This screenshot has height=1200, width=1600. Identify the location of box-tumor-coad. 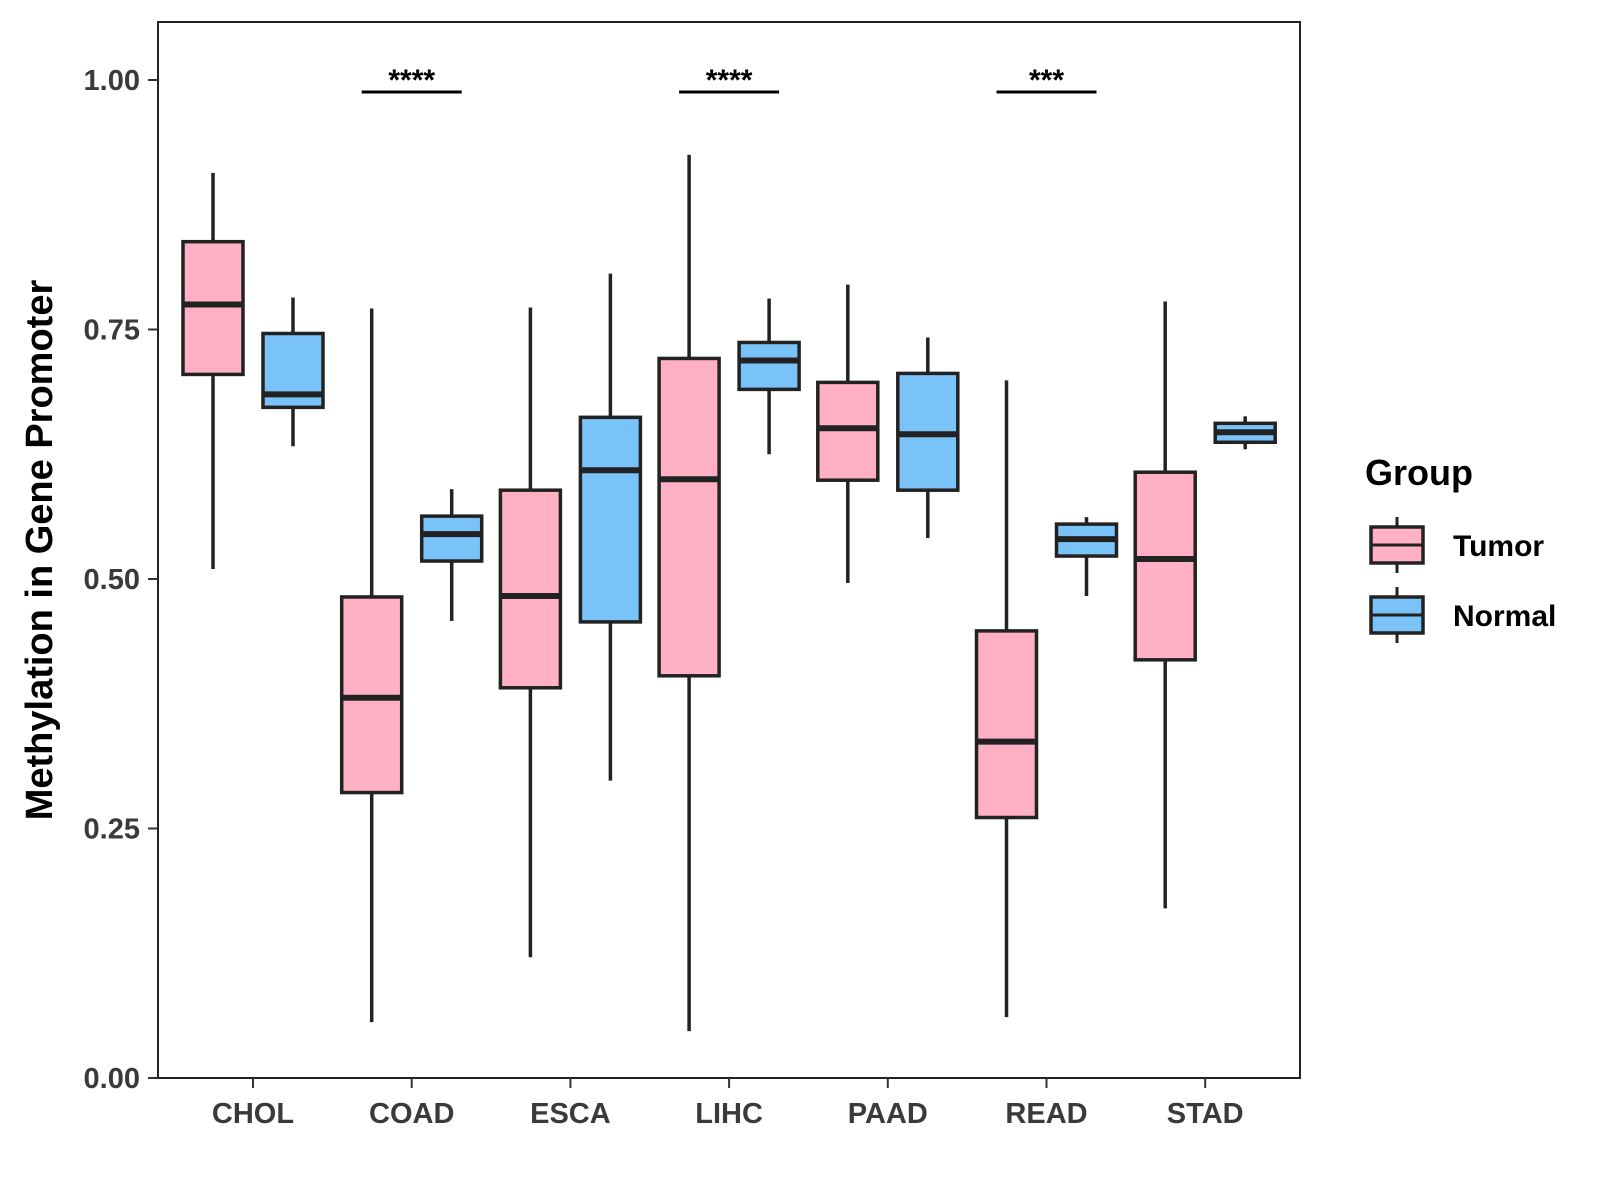
(371, 665).